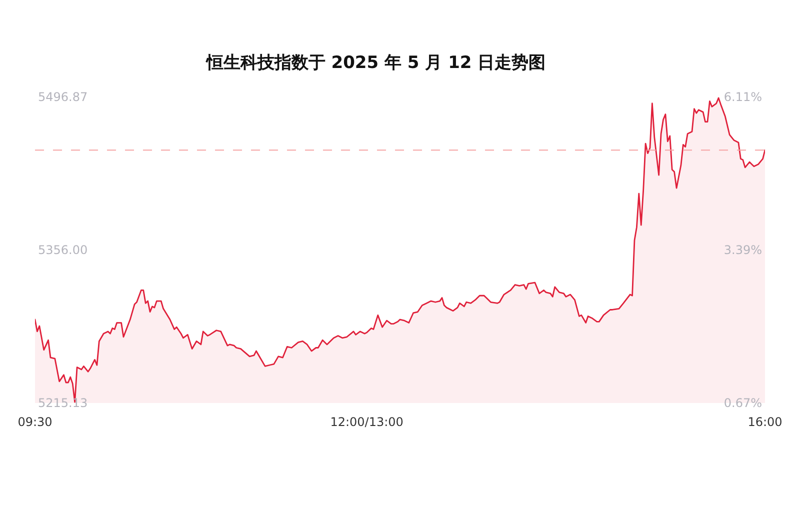  What do you see at coordinates (743, 403) in the screenshot?
I see `y2-tick-label: 0.67%` at bounding box center [743, 403].